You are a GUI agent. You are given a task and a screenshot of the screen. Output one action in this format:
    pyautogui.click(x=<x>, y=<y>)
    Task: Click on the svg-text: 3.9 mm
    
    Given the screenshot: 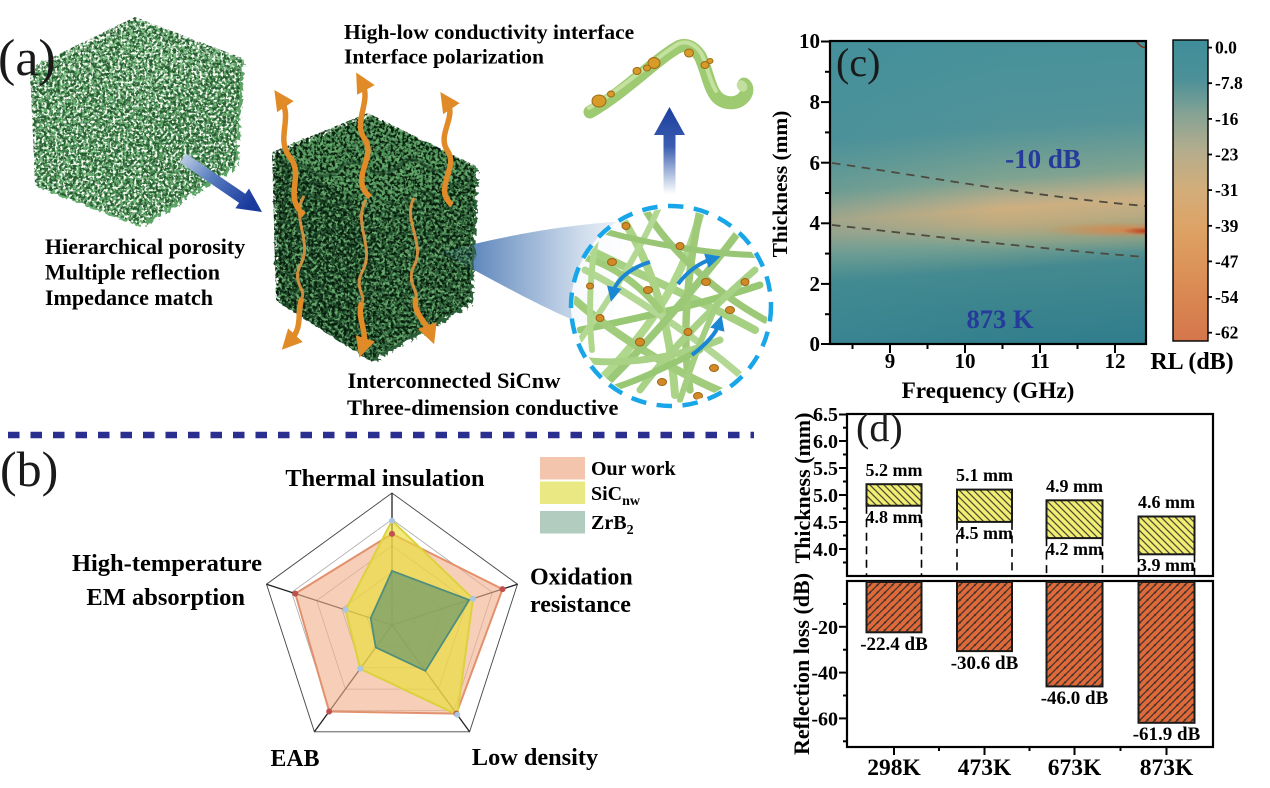 What is the action you would take?
    pyautogui.click(x=1166, y=565)
    